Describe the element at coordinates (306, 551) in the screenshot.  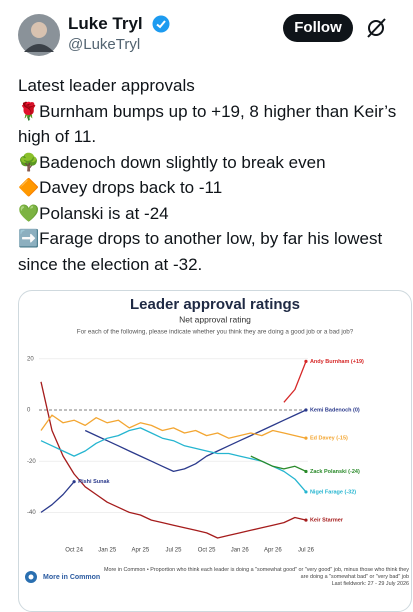
I see `x-tick-label: Jul 26` at that location.